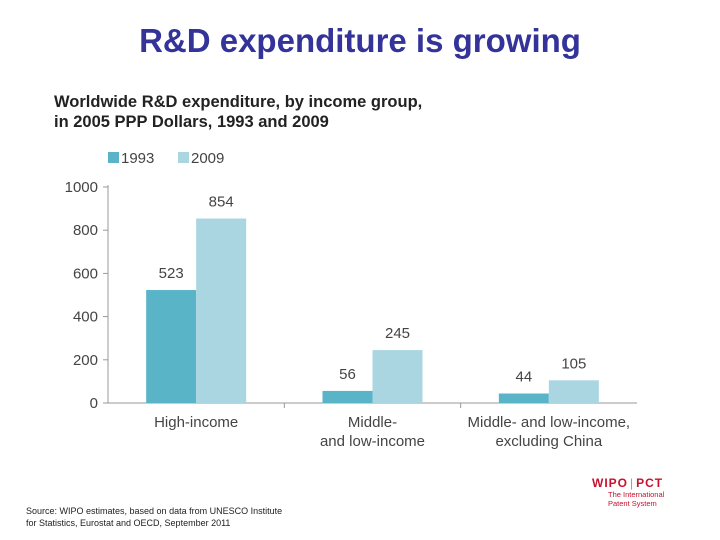 This screenshot has width=720, height=540. Describe the element at coordinates (171, 273) in the screenshot. I see `data-label-1993-0: 523` at that location.